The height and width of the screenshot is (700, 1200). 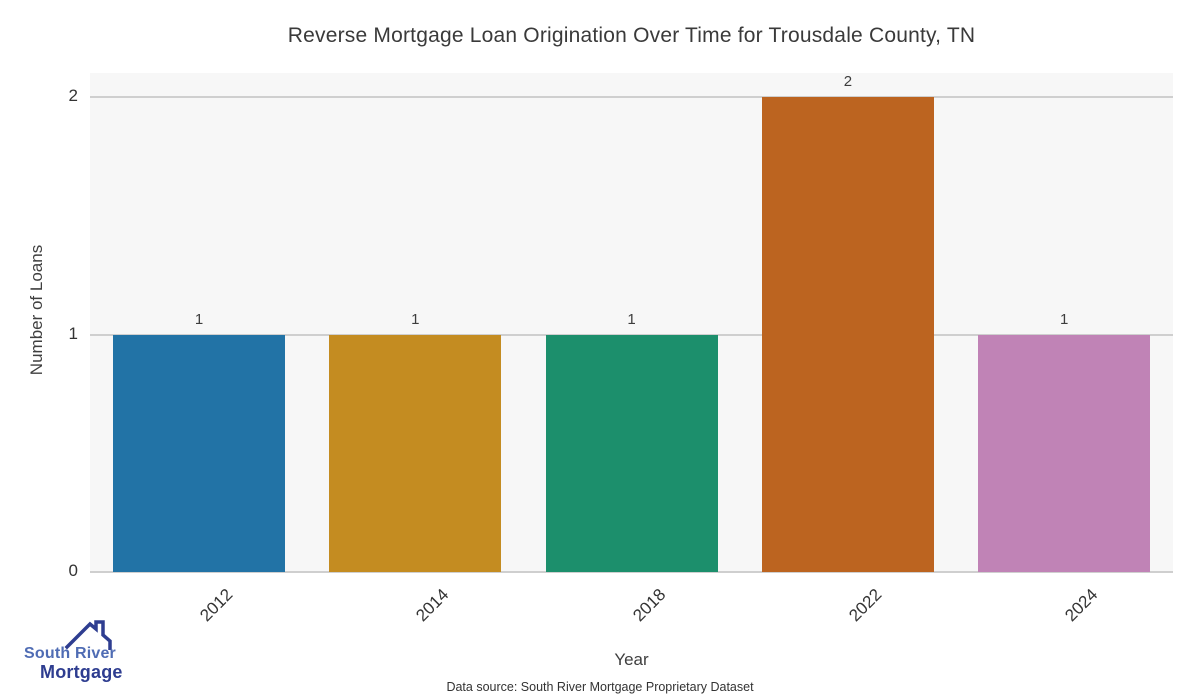 I want to click on bar-2012, so click(x=199, y=453).